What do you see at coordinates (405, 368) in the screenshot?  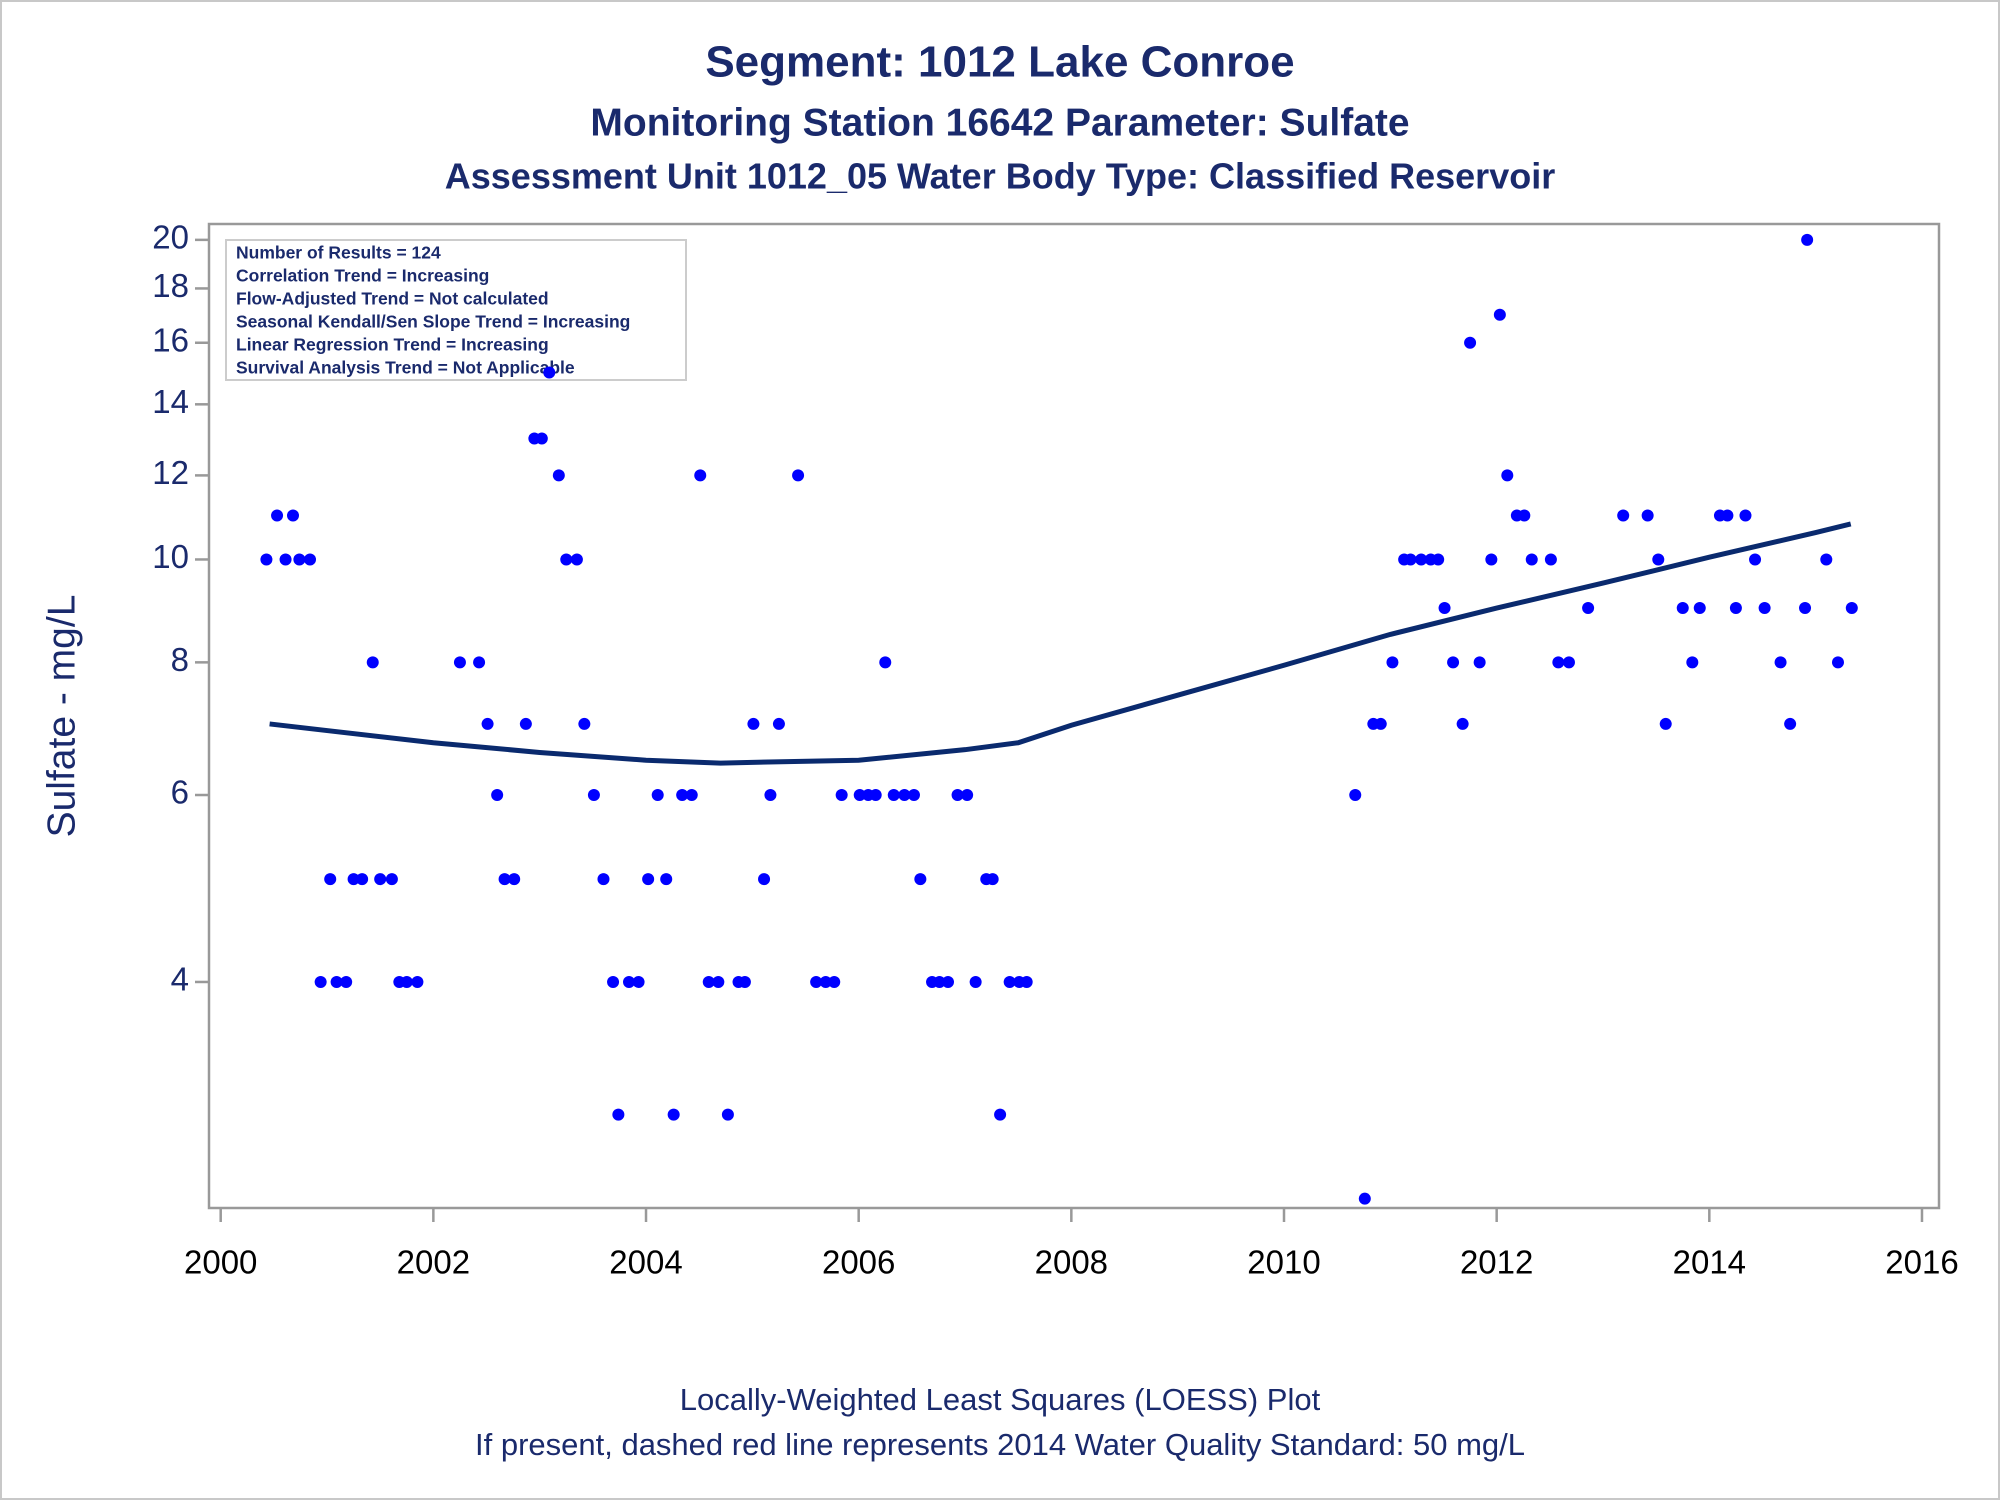 I see `stats-line: Survival Analysis Trend = Not Applicable` at bounding box center [405, 368].